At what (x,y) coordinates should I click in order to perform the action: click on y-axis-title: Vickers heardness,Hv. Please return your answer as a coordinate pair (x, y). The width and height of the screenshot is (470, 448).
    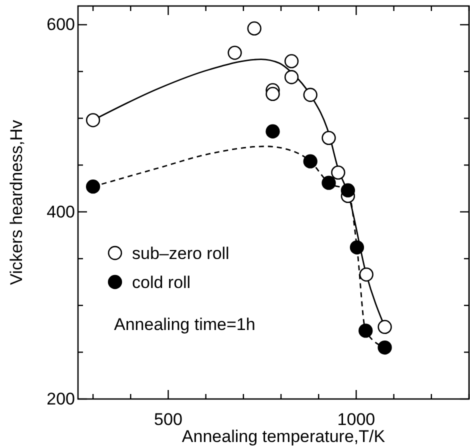
    Looking at the image, I should click on (16, 202).